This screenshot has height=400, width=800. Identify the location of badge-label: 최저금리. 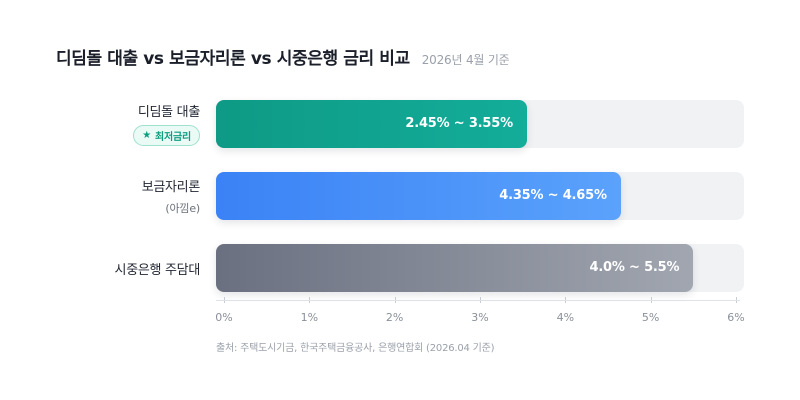
(173, 137).